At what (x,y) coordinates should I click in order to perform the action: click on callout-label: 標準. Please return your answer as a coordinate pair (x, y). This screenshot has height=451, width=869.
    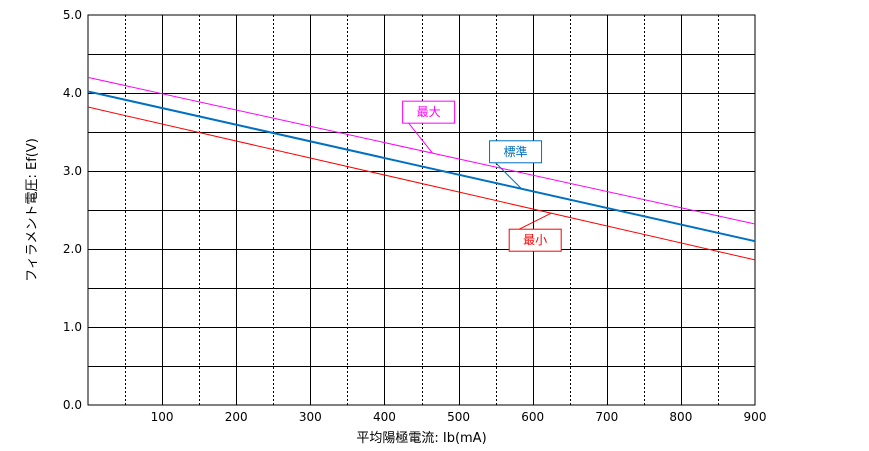
    Looking at the image, I should click on (516, 151).